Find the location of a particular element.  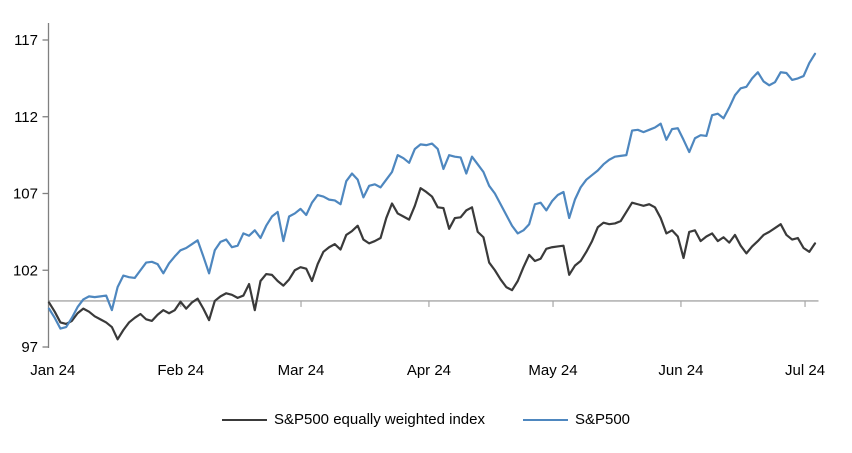

y-tick-label: 117 is located at coordinates (26, 40).